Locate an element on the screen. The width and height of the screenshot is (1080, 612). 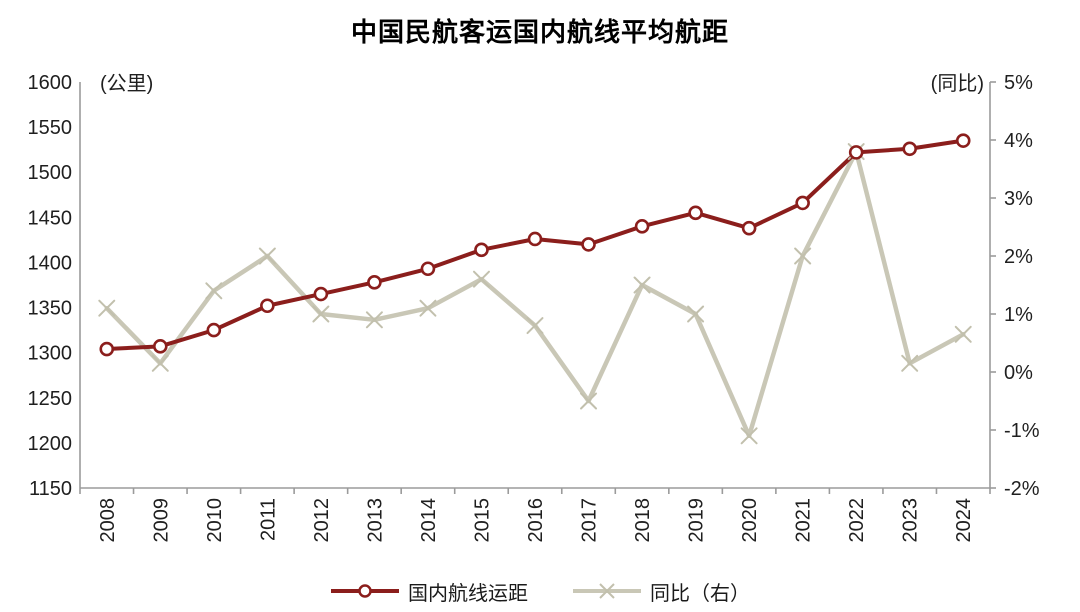
svg-text: 2008 is located at coordinates (108, 520).